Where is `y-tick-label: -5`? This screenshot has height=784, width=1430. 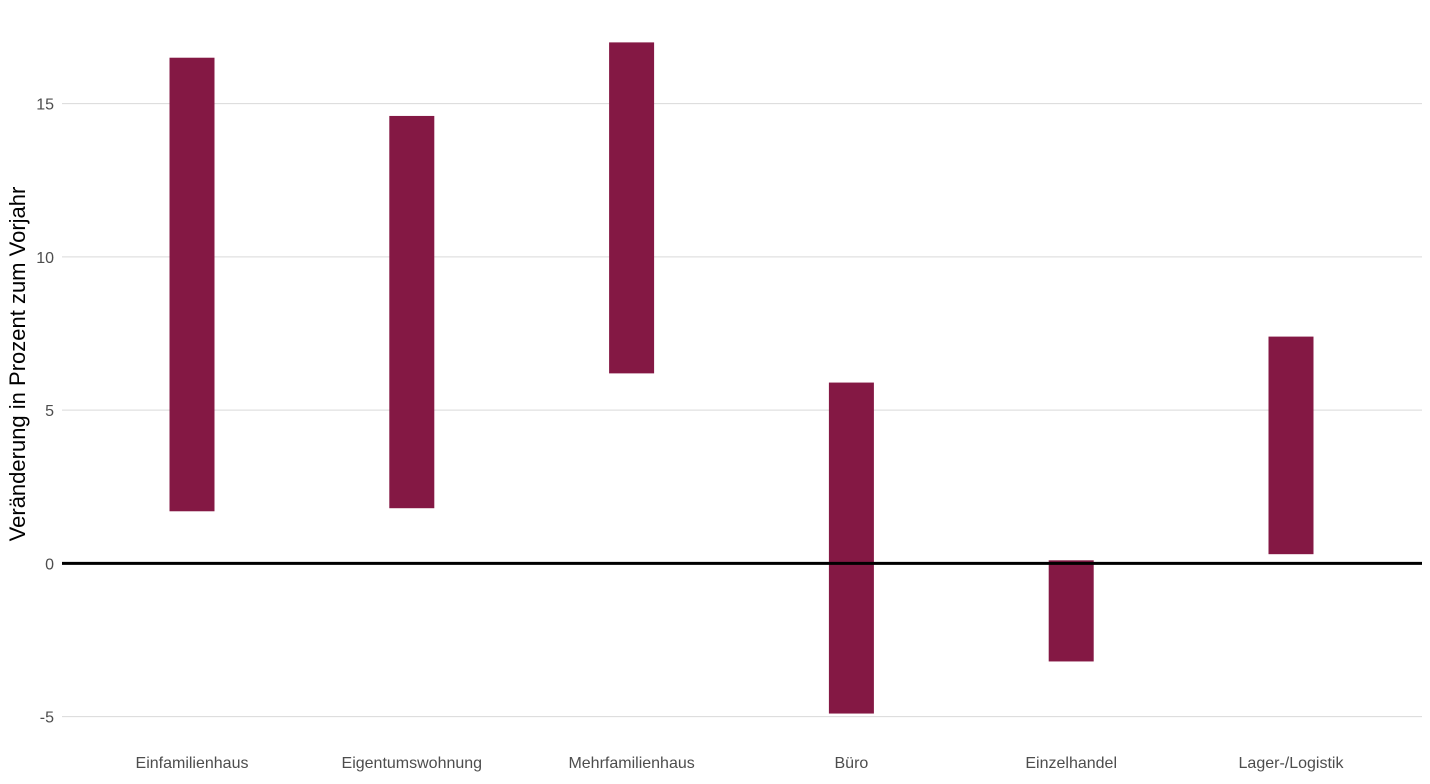 y-tick-label: -5 is located at coordinates (47, 718).